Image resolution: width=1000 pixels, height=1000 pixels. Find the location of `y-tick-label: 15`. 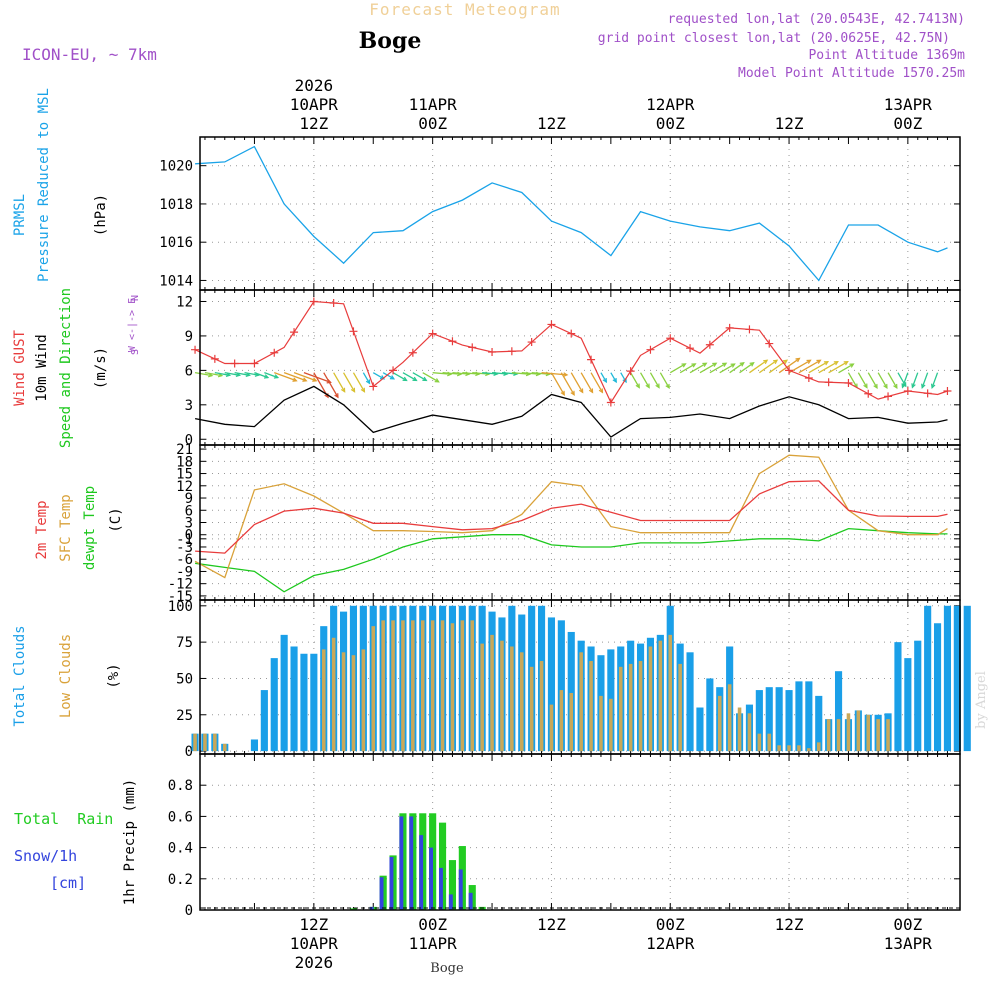

y-tick-label: 15 is located at coordinates (184, 475).